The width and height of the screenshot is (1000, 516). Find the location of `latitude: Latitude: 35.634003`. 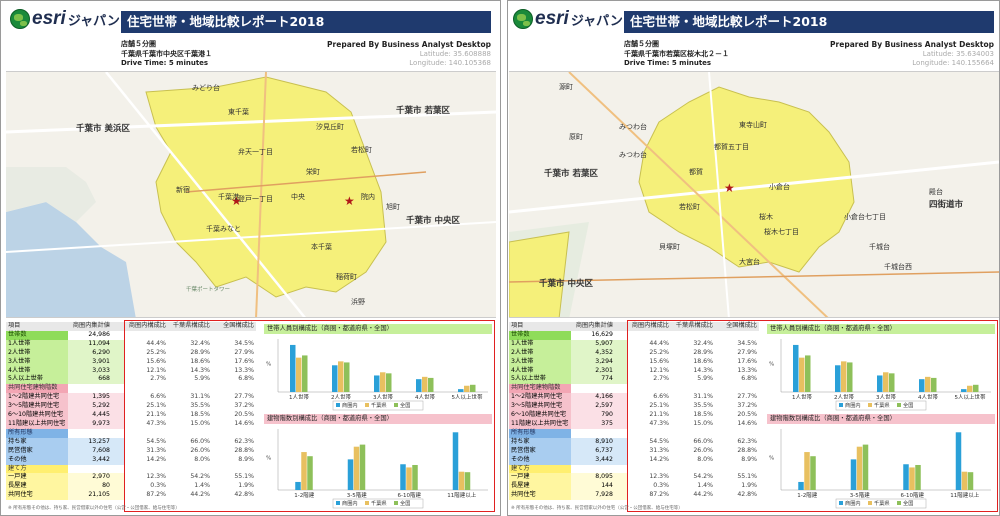

latitude: Latitude: 35.634003 is located at coordinates (958, 53).